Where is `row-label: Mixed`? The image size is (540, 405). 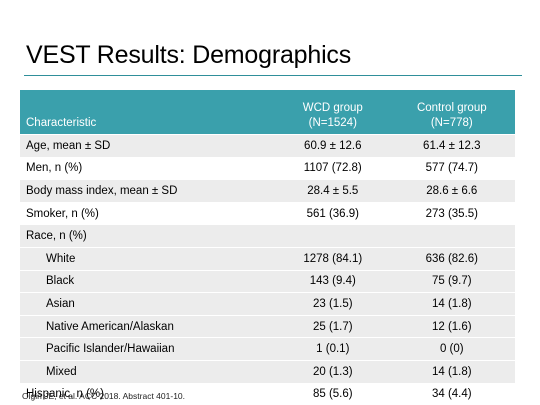 row-label: Mixed is located at coordinates (61, 371).